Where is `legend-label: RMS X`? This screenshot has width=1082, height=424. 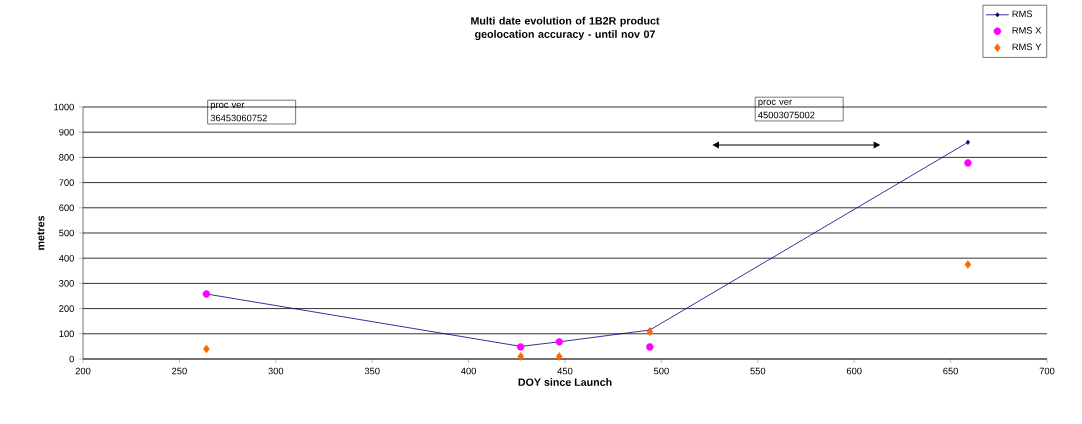
legend-label: RMS X is located at coordinates (1027, 30).